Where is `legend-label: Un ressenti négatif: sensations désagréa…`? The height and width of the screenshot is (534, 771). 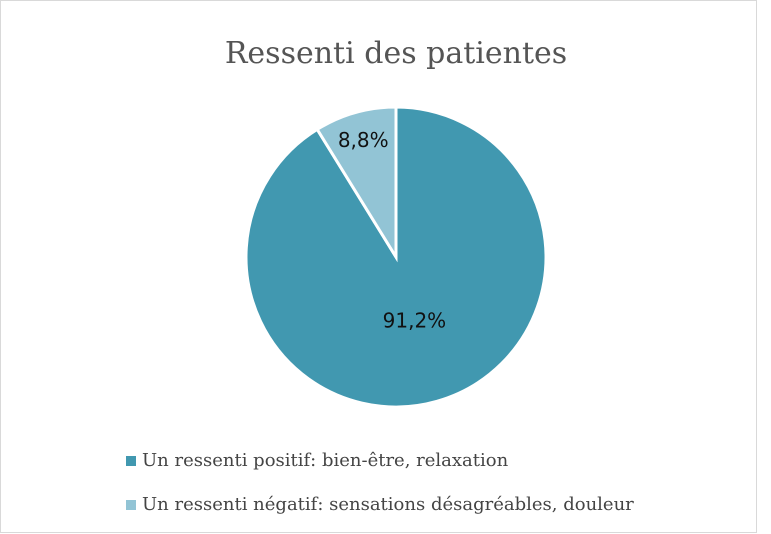
legend-label: Un ressenti négatif: sensations désagréa… is located at coordinates (388, 504).